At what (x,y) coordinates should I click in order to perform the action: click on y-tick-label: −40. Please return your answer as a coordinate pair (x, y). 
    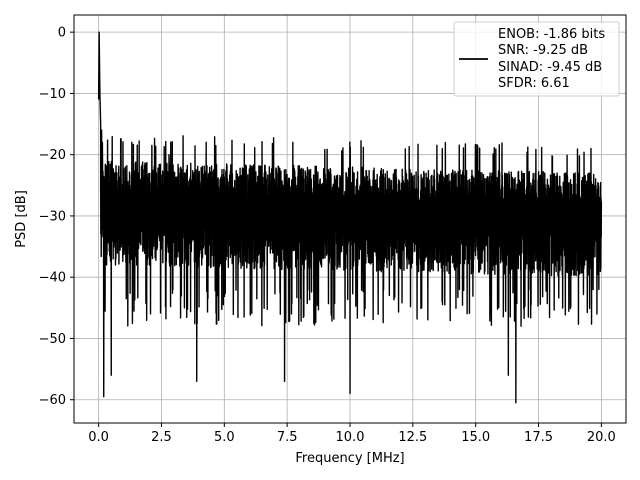
    Looking at the image, I should click on (52, 278).